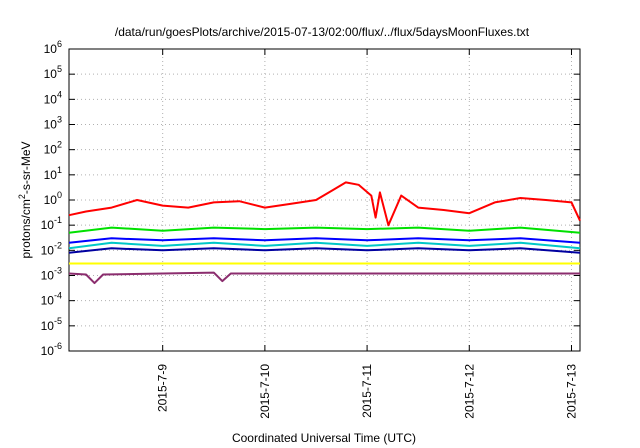 This screenshot has width=640, height=448. I want to click on y-tick-label: 10¹, so click(53, 173).